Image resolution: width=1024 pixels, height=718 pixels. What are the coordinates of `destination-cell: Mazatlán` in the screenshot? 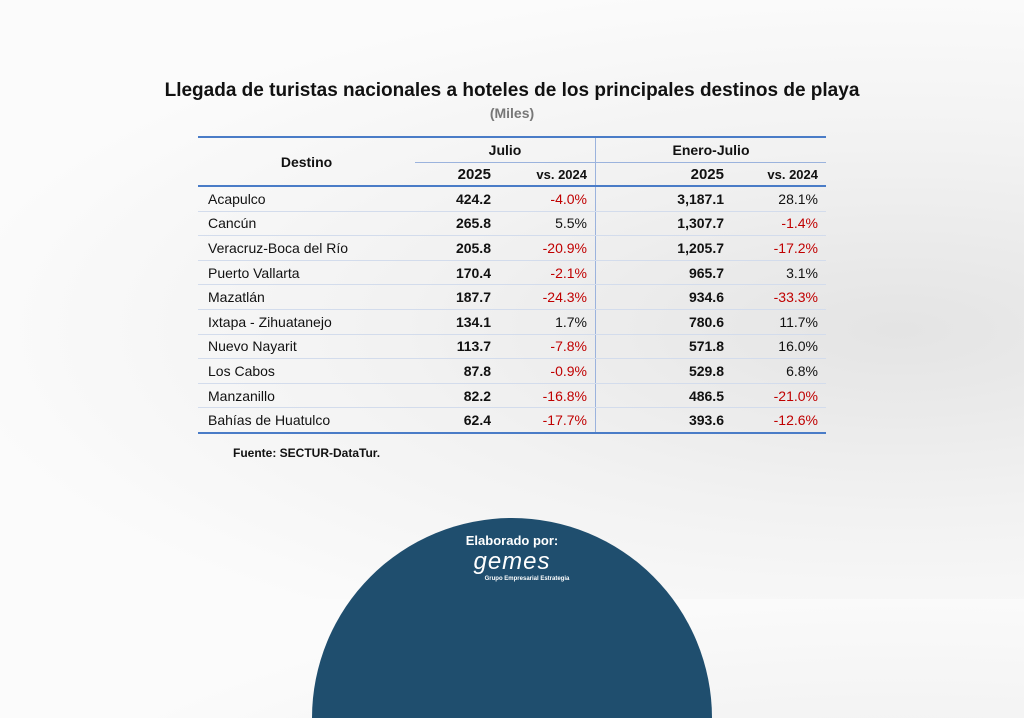 It's located at (306, 297).